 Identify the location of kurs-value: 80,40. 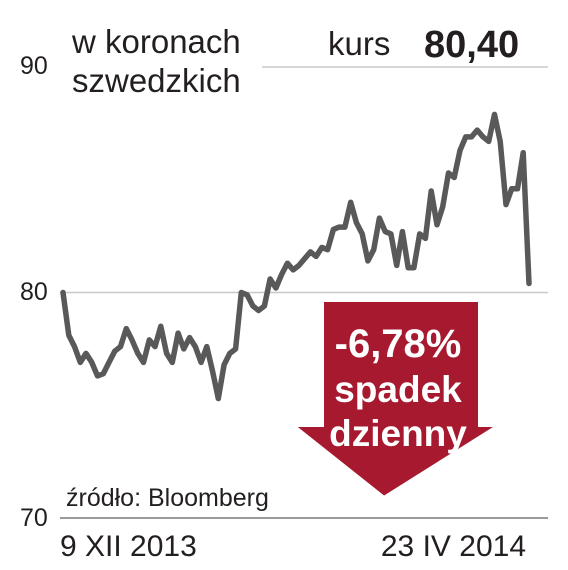
(471, 45).